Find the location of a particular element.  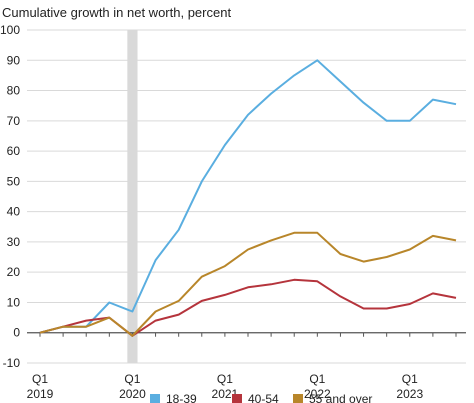

legend-label: 40-54 is located at coordinates (263, 397).